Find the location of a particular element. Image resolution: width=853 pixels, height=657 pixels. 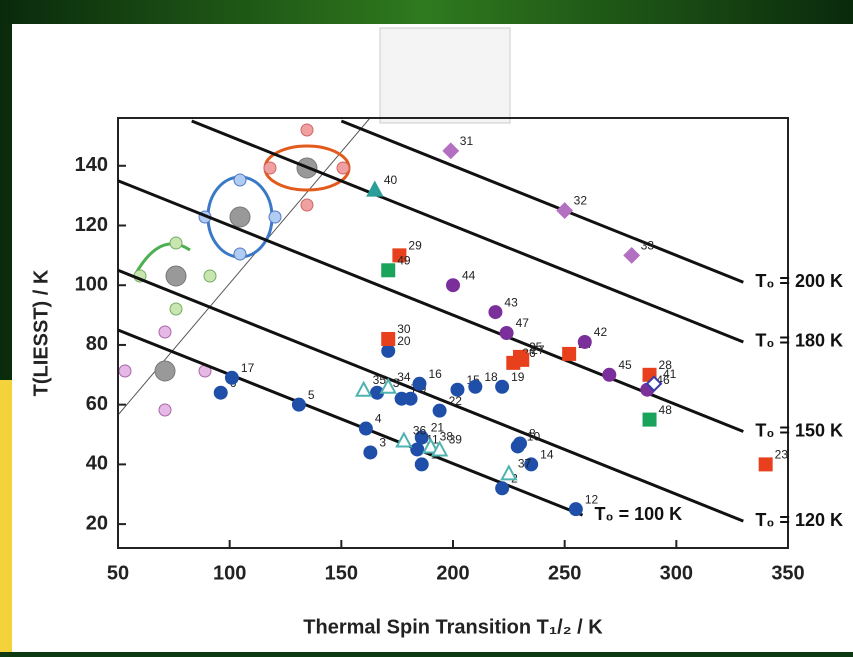

t0-label: T₀ = 180 K is located at coordinates (799, 341).